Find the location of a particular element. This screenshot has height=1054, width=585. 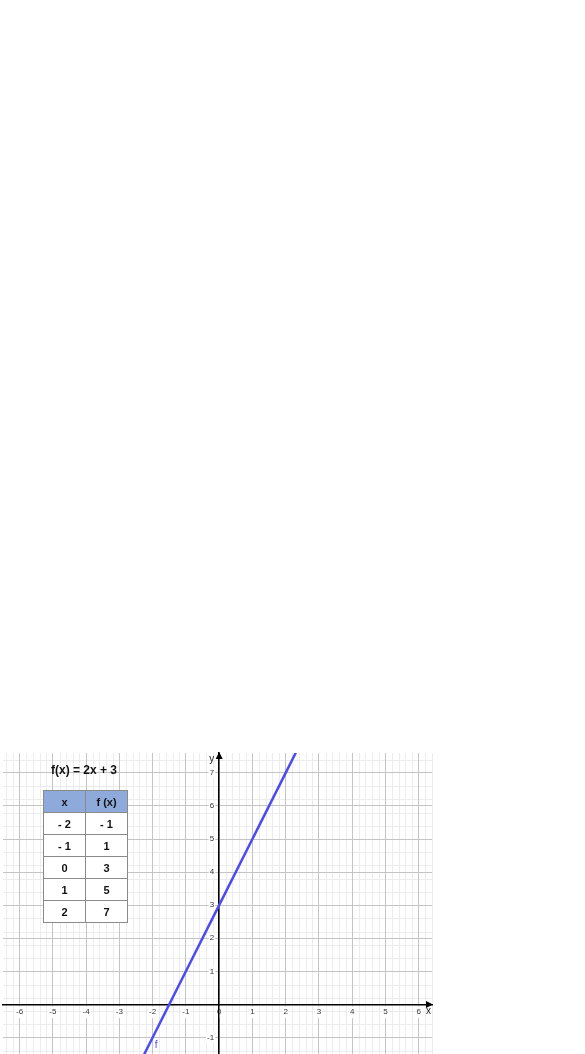

annotation: 5 is located at coordinates (106, 889).